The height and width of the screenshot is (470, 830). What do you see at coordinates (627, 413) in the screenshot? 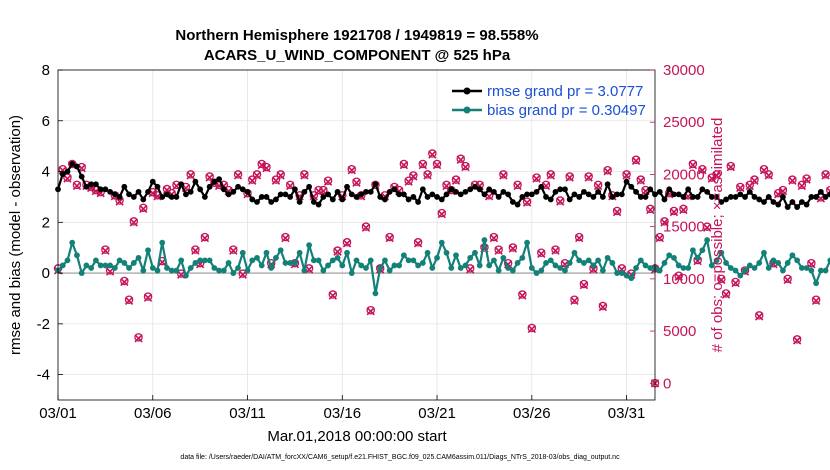
I see `x-tick-label: 03/31` at bounding box center [627, 413].